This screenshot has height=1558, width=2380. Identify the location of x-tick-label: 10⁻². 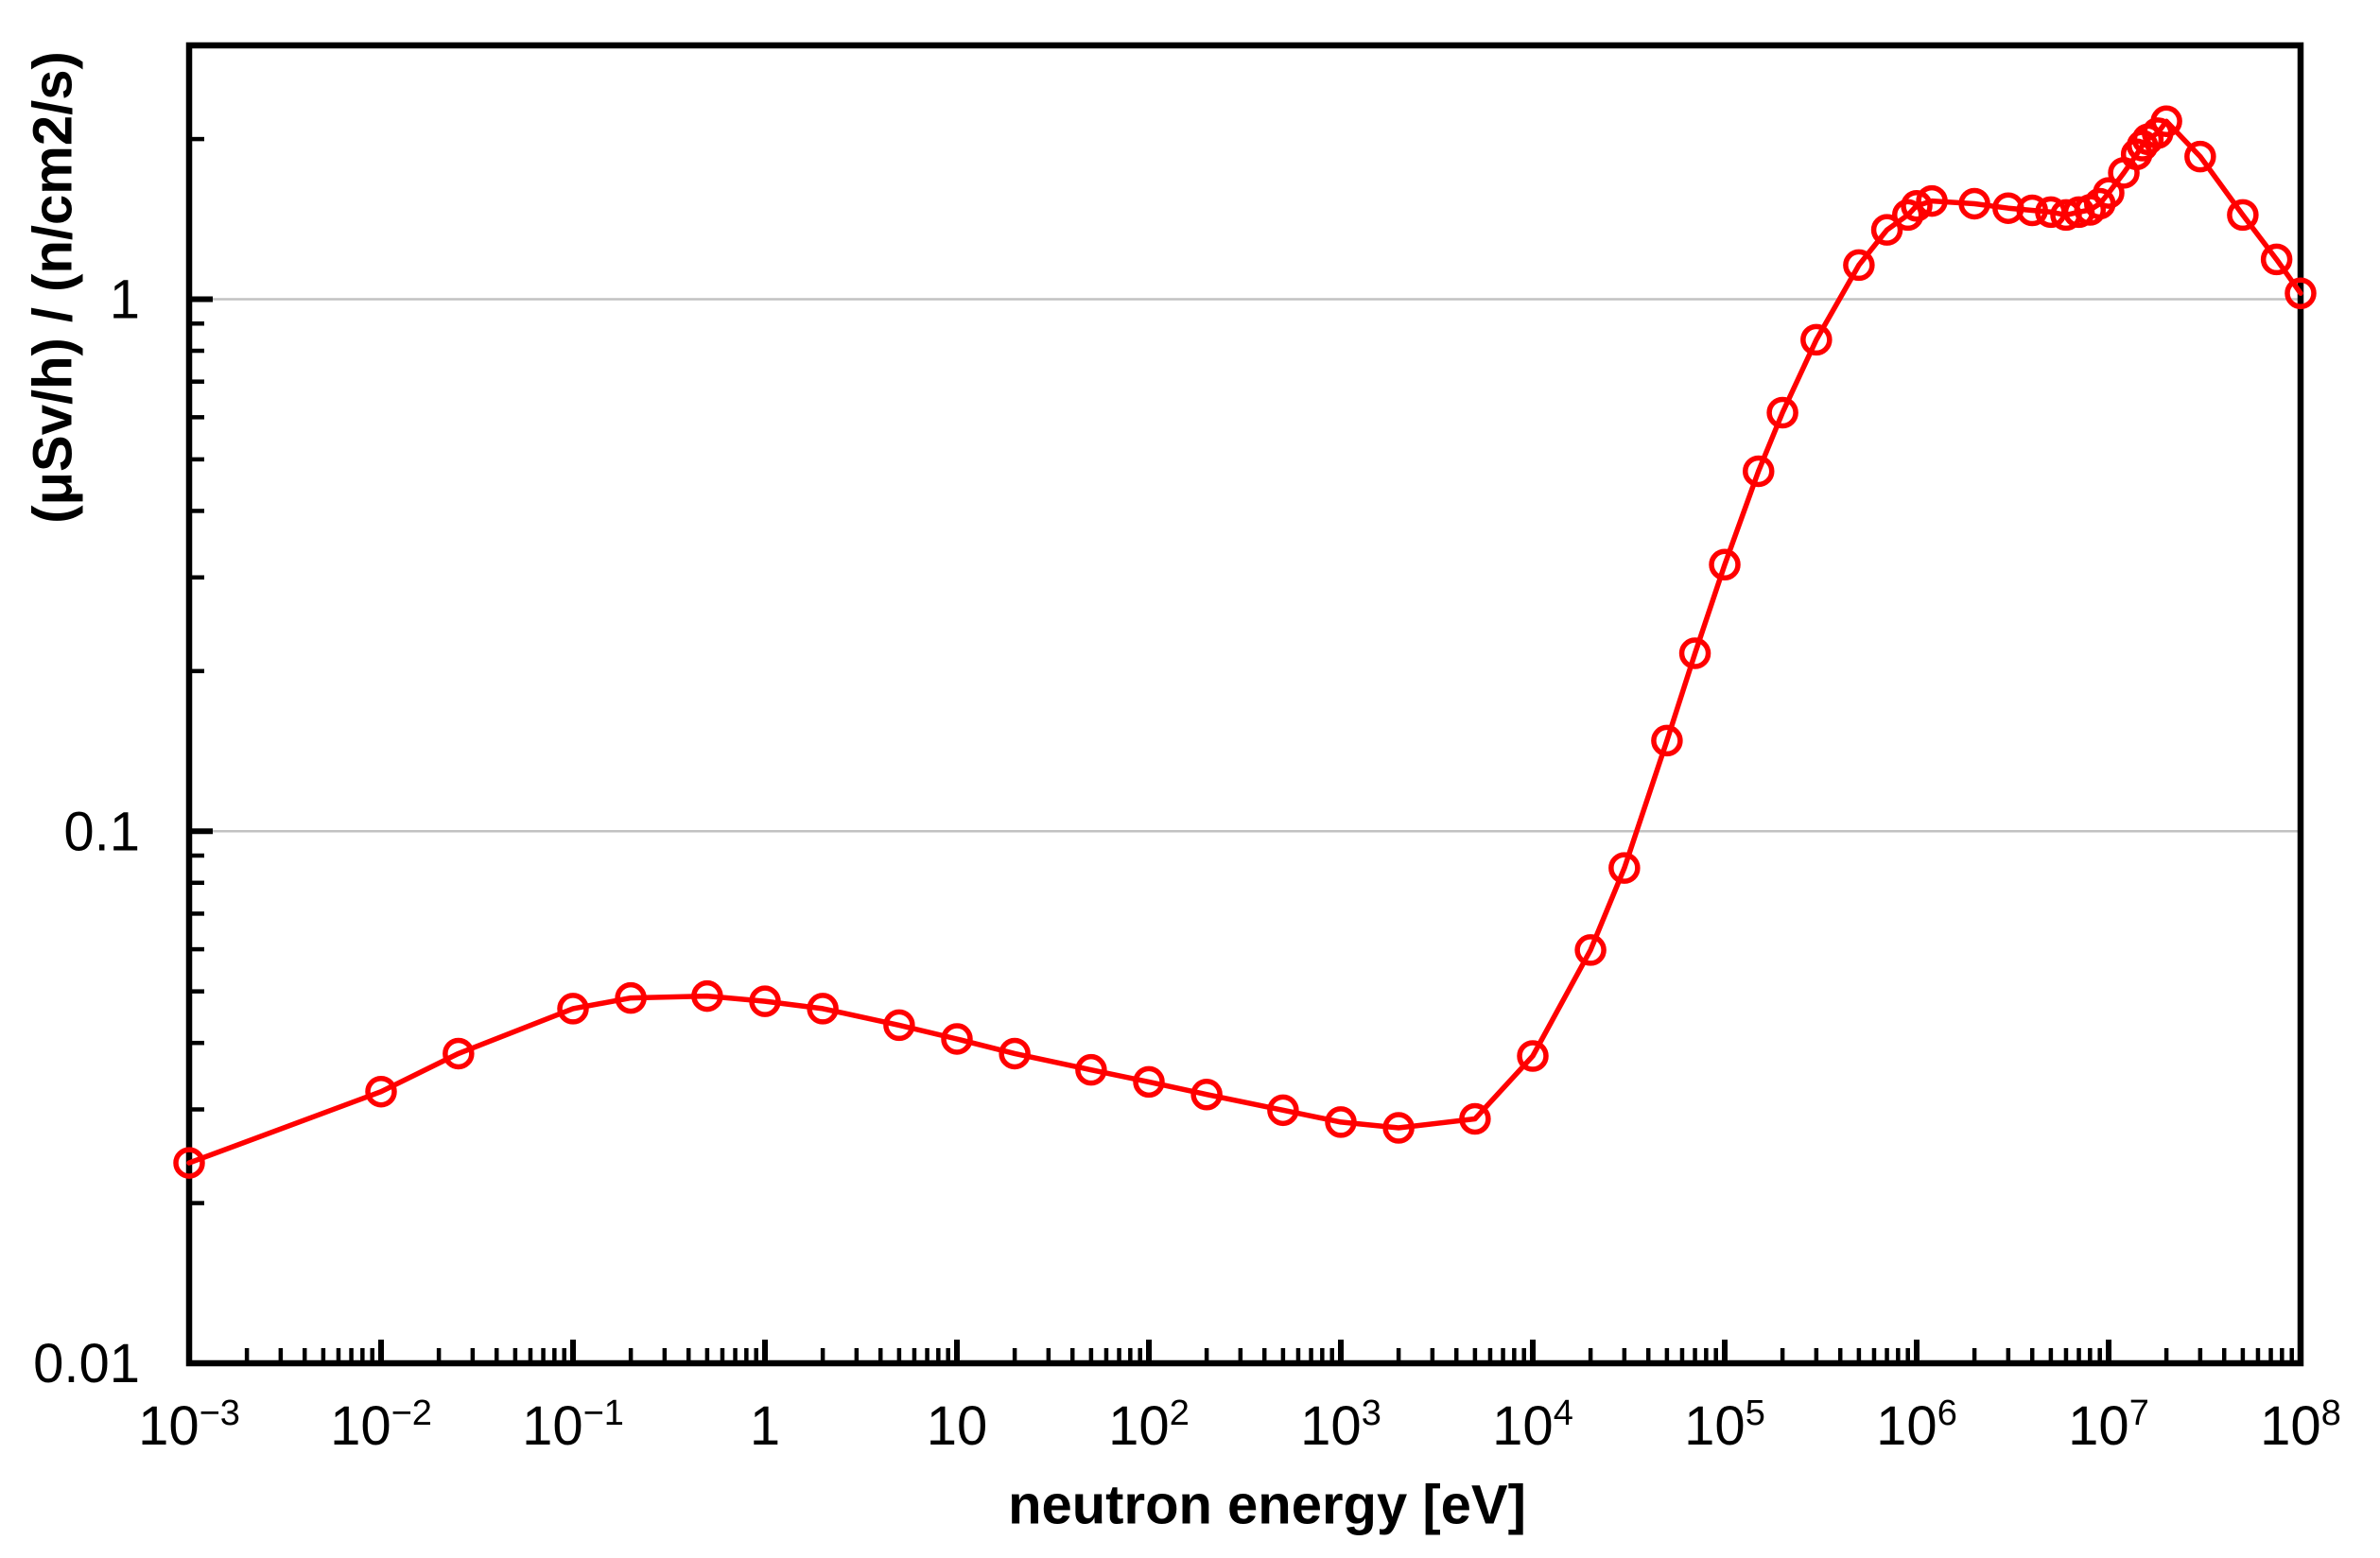
(381, 1425).